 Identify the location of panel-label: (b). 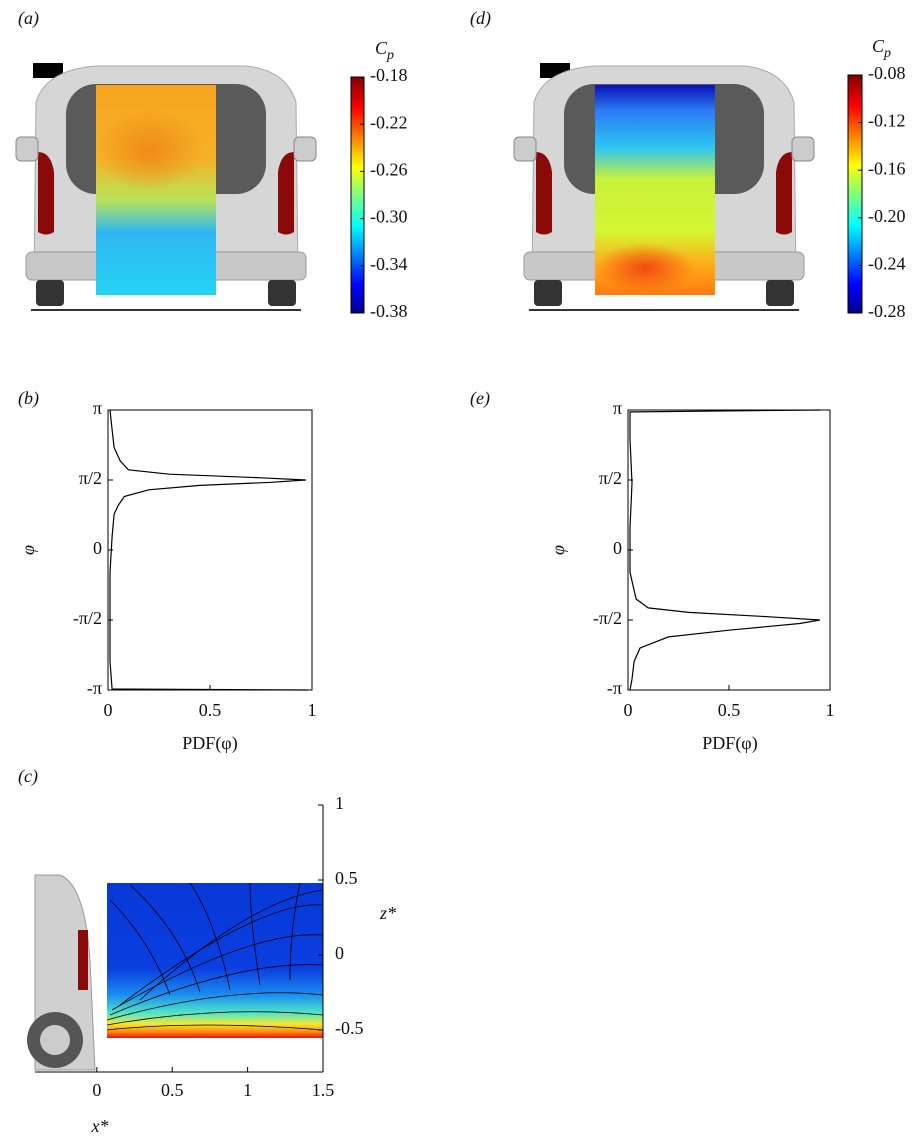
(28, 398).